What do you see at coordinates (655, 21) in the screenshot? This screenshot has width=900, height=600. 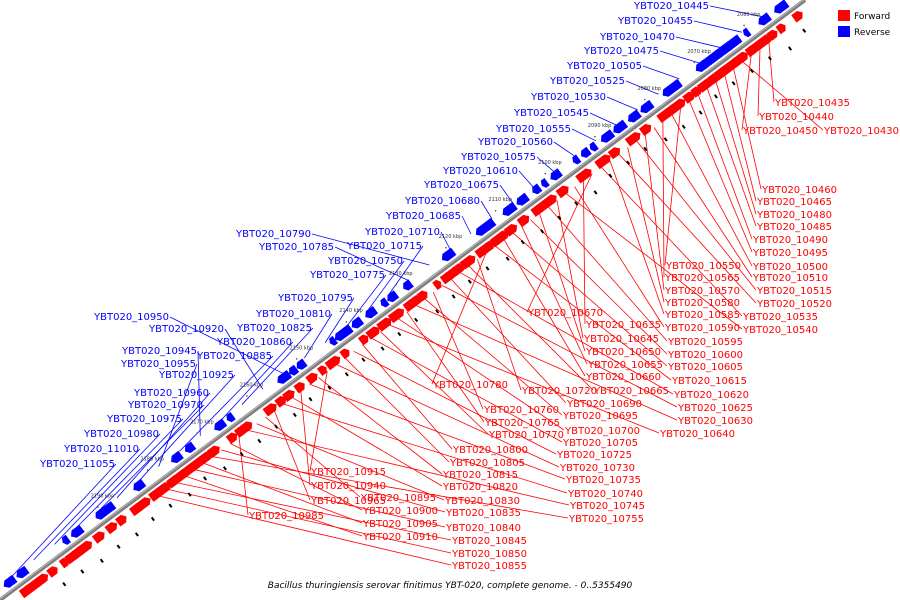 I see `reverse-gene-label: YBT020_10455` at bounding box center [655, 21].